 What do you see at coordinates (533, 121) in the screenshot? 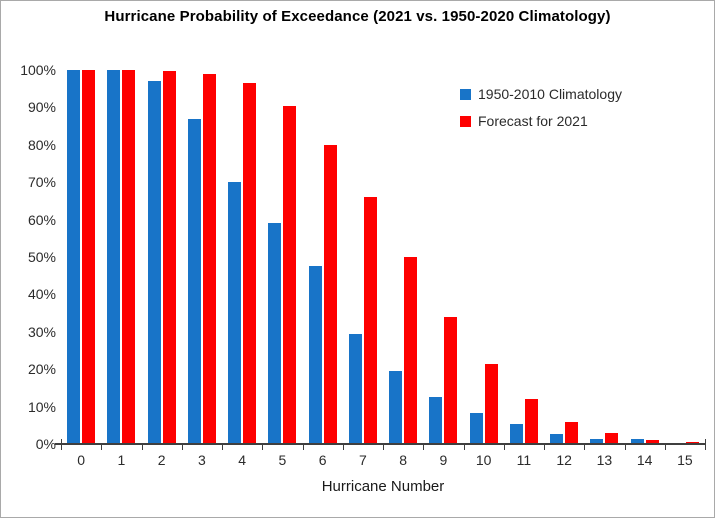
I see `legend-label-forecast: Forecast for 2021` at bounding box center [533, 121].